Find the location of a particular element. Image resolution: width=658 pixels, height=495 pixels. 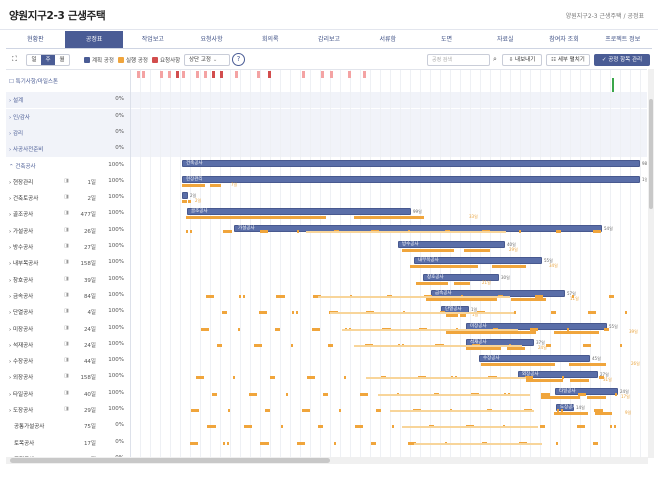

tab-supervision-report: 감리보고 is located at coordinates (329, 39).